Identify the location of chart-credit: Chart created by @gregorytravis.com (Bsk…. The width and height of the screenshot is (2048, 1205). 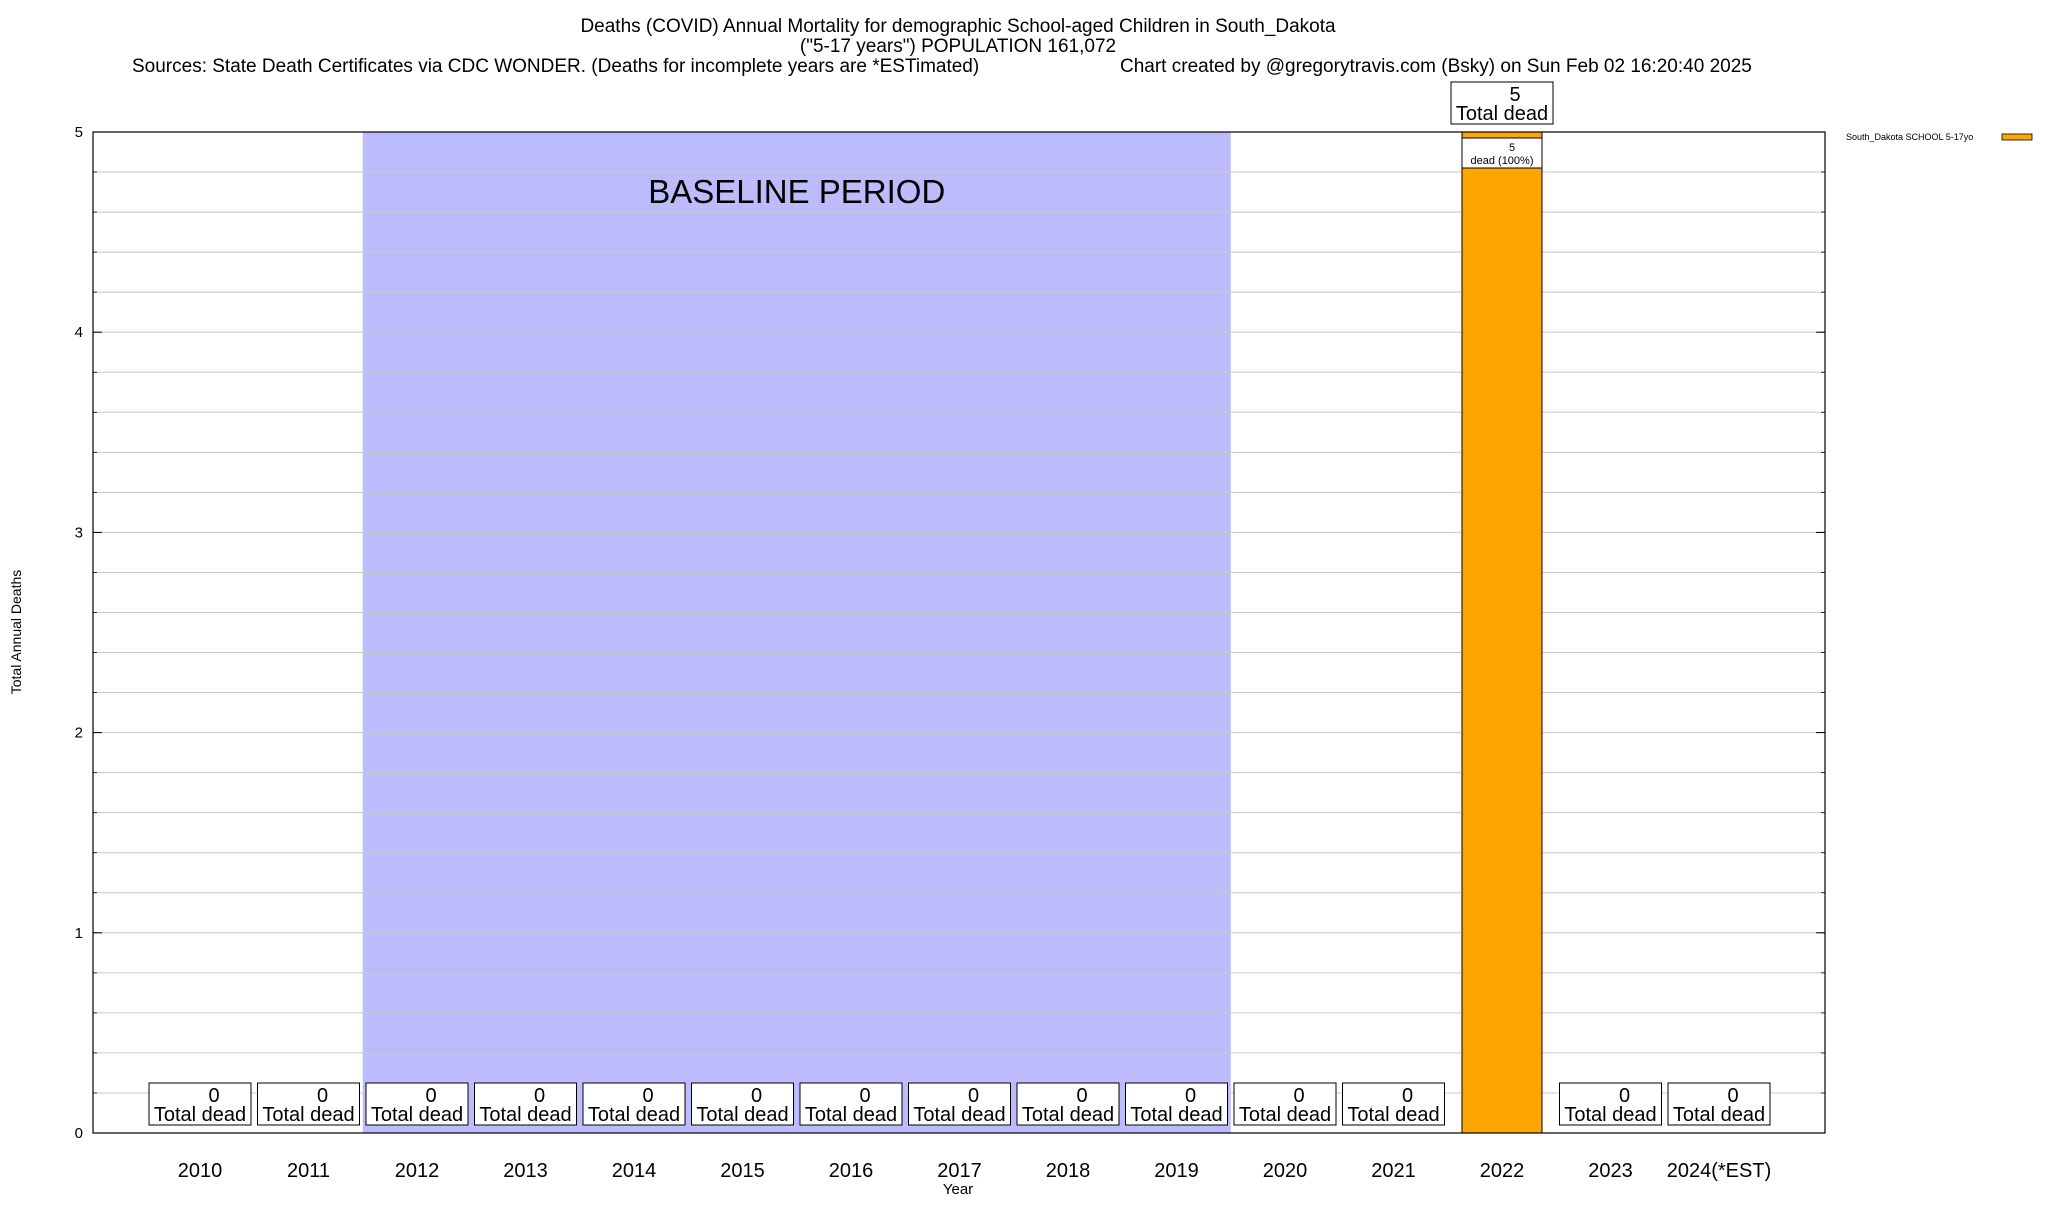
(1436, 66).